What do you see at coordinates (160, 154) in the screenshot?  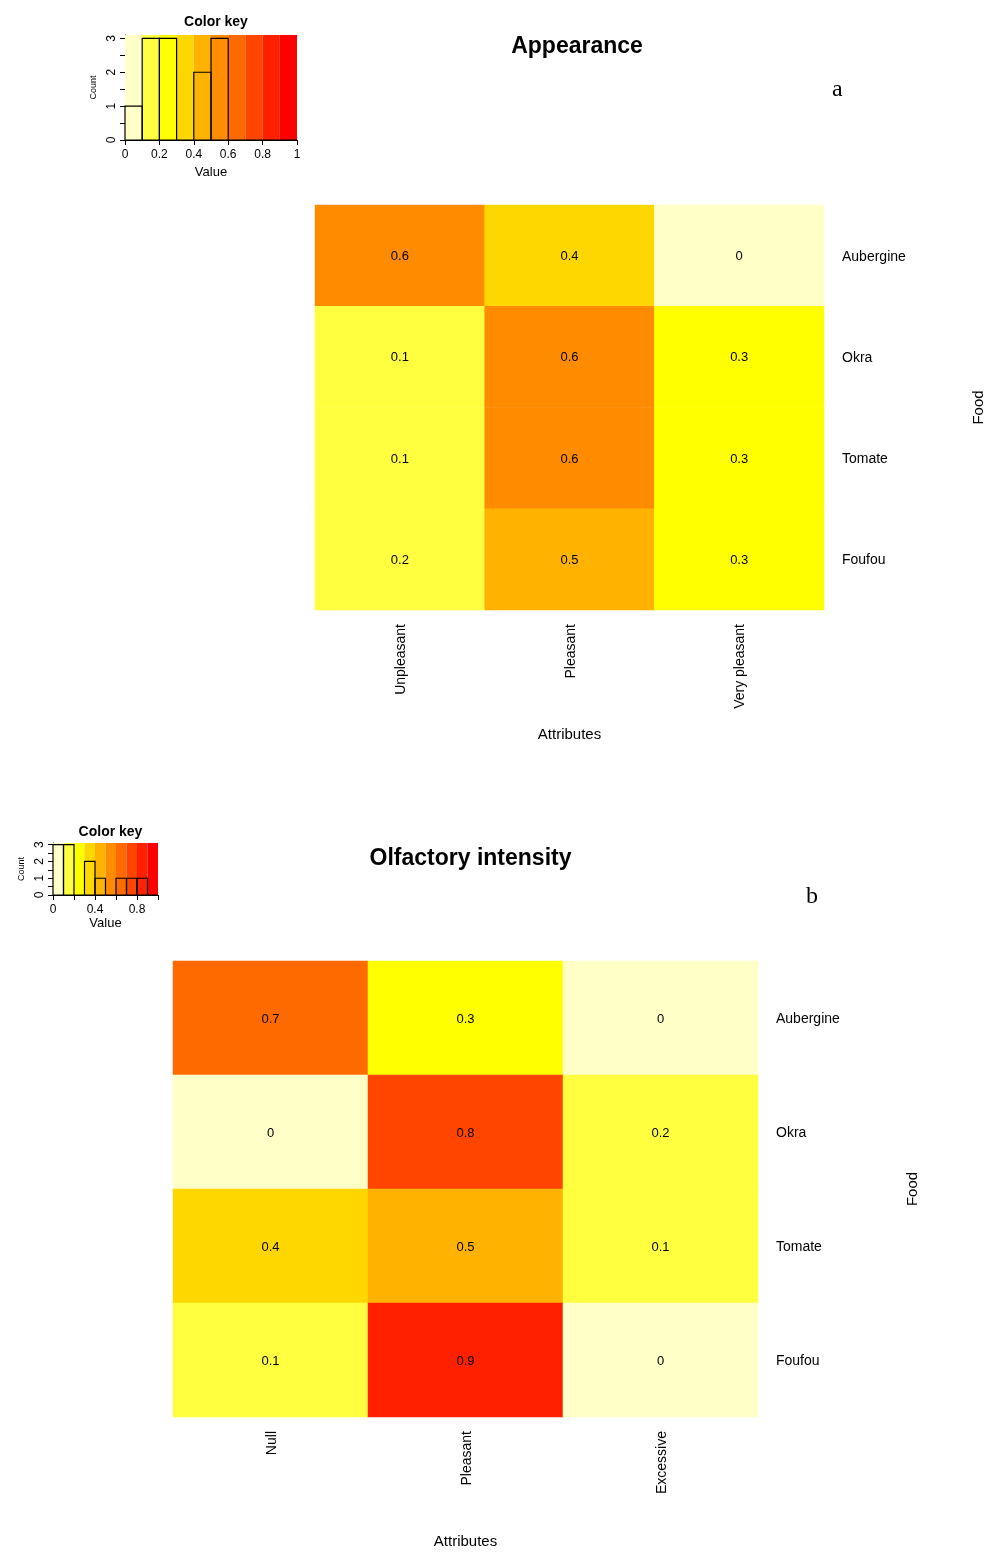 I see `x-tick-label: 0.2` at bounding box center [160, 154].